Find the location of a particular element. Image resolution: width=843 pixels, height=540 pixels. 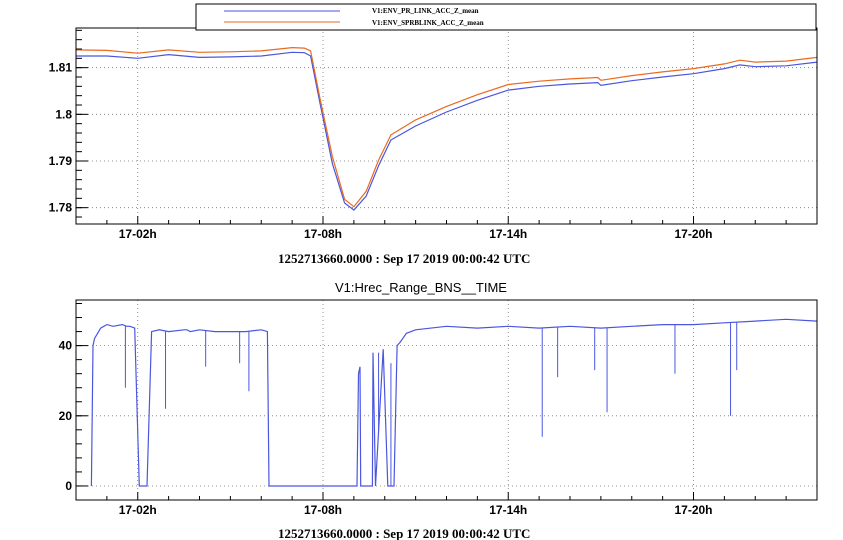

bottom-y-tick-label: 20 is located at coordinates (66, 416).